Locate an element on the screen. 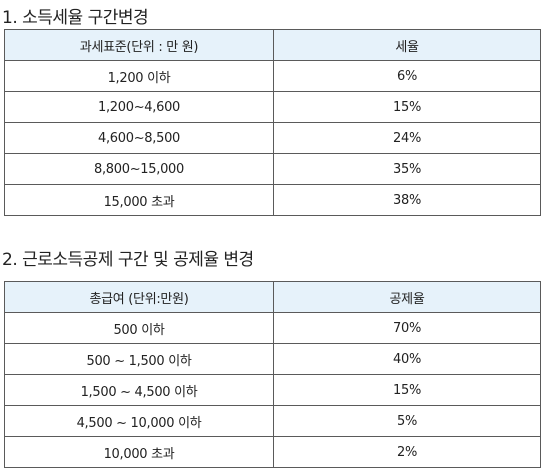 This screenshot has height=474, width=550. table-row: 1,500 ~ 4,500 이하 15% is located at coordinates (272, 390).